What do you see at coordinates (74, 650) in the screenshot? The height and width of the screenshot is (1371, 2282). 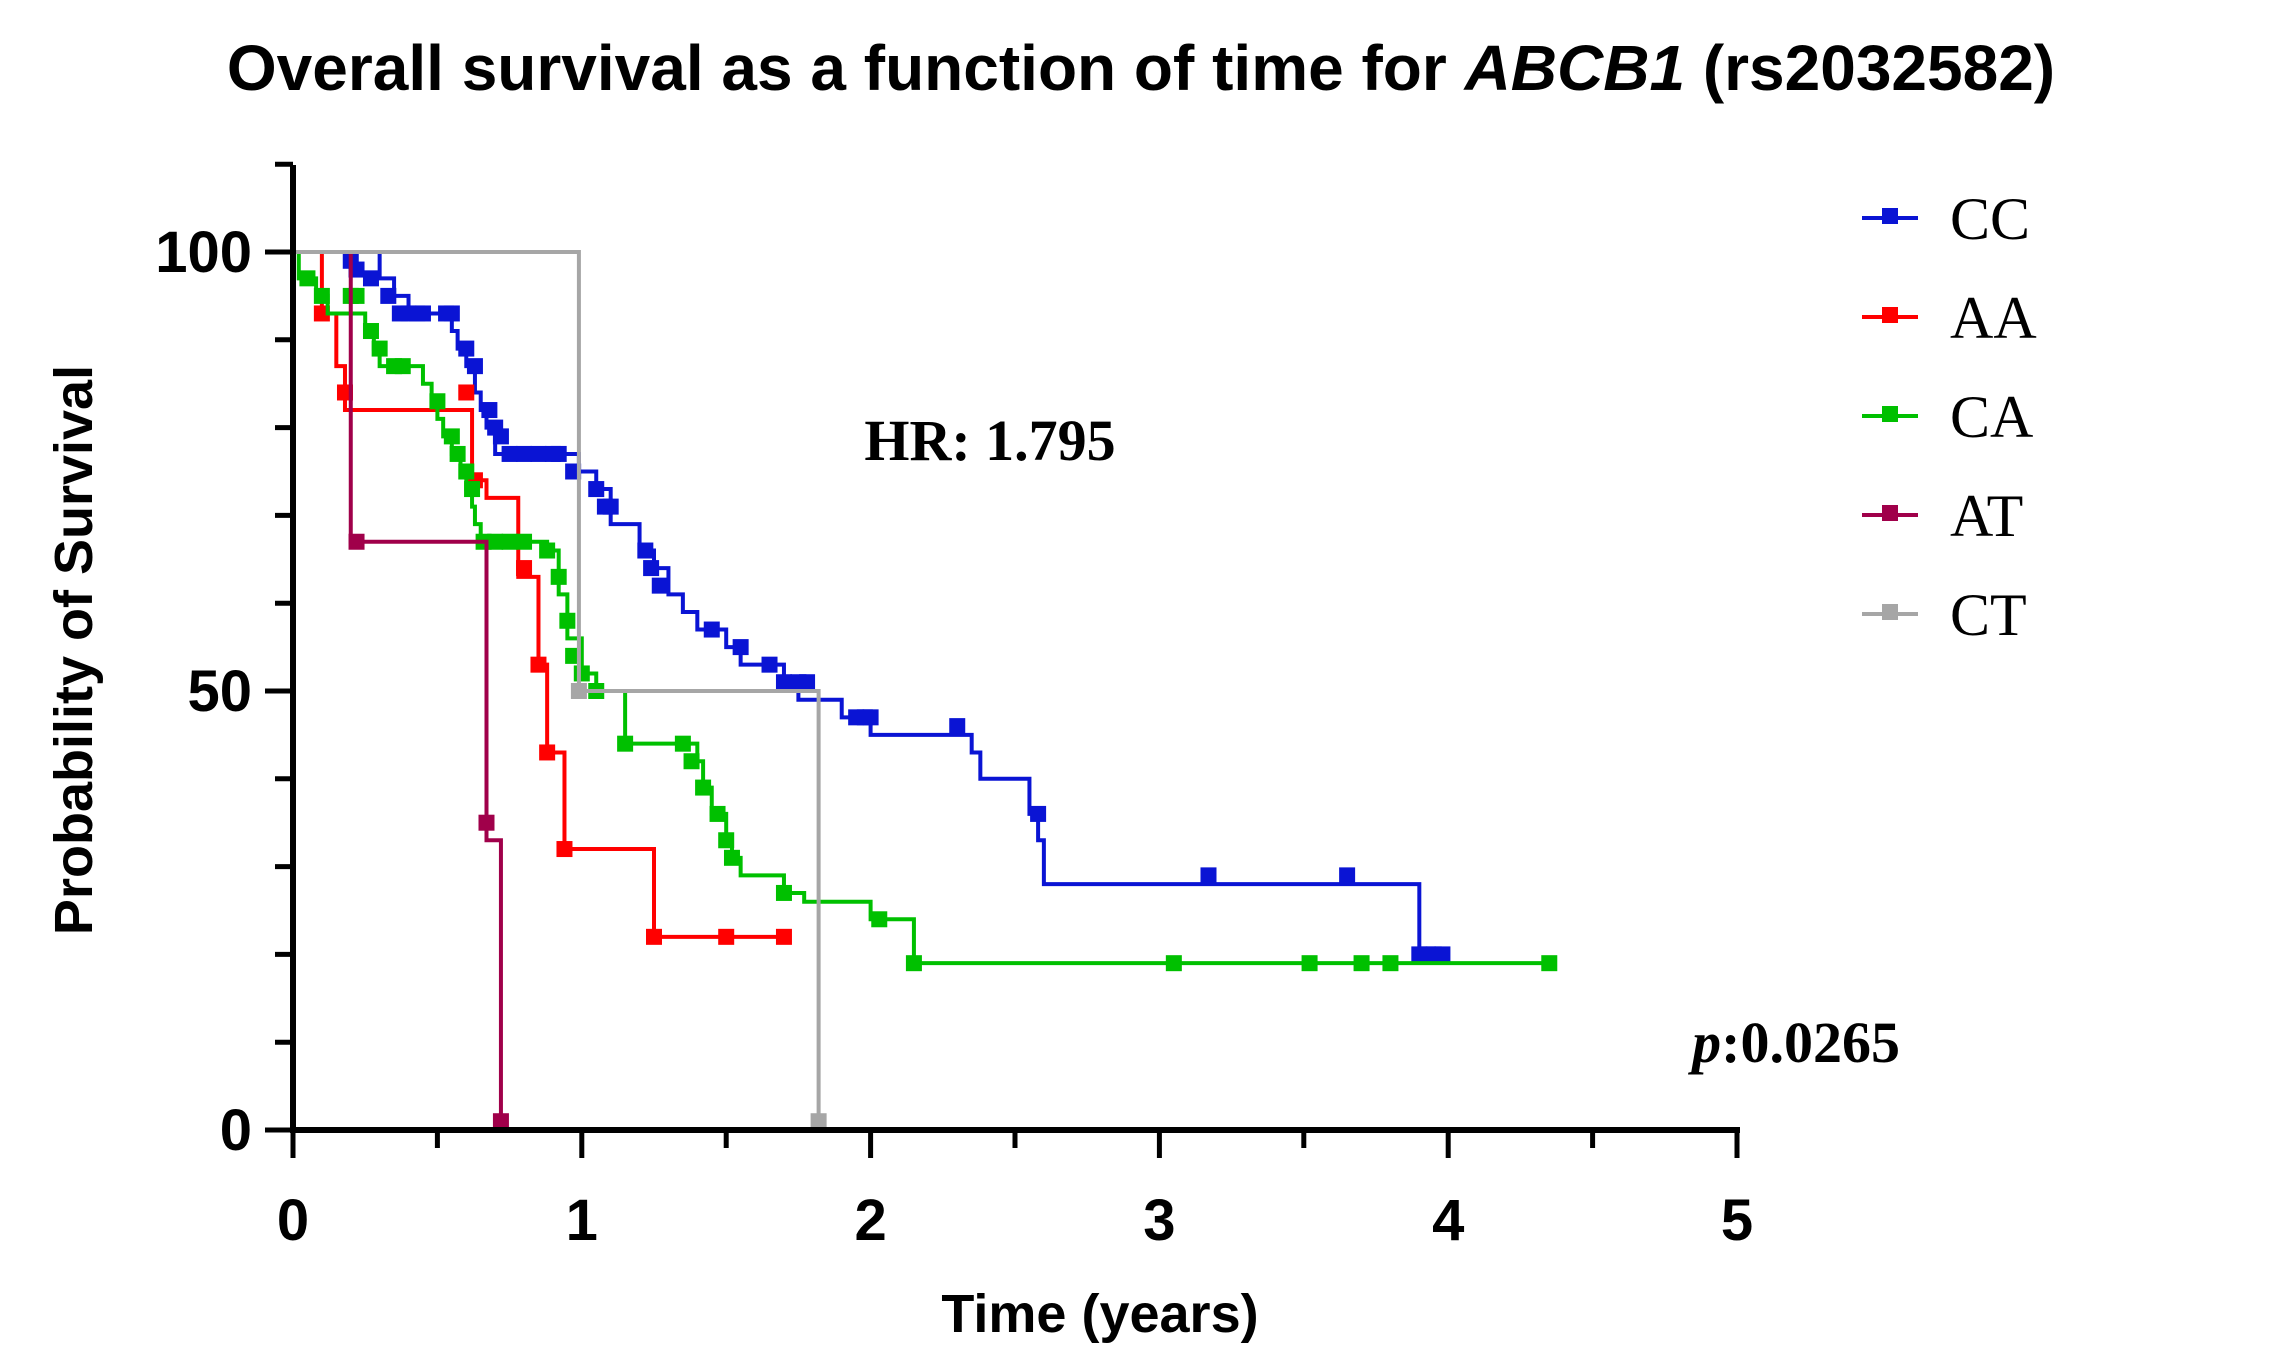 I see `y-axis-label: Probability of Survival` at bounding box center [74, 650].